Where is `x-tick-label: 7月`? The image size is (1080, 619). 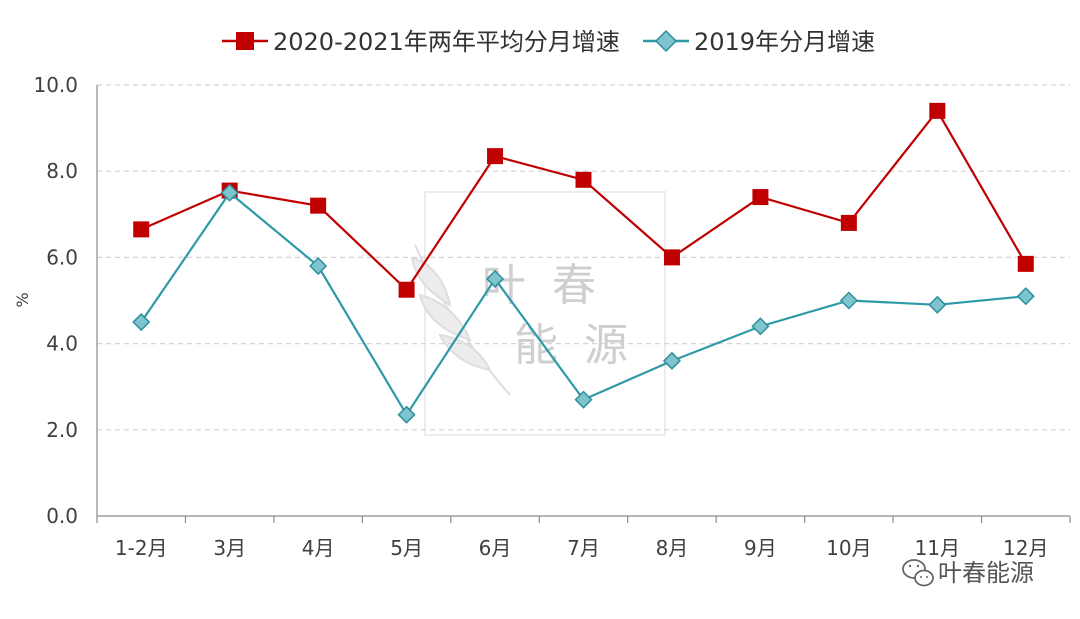
x-tick-label: 7月 is located at coordinates (583, 548).